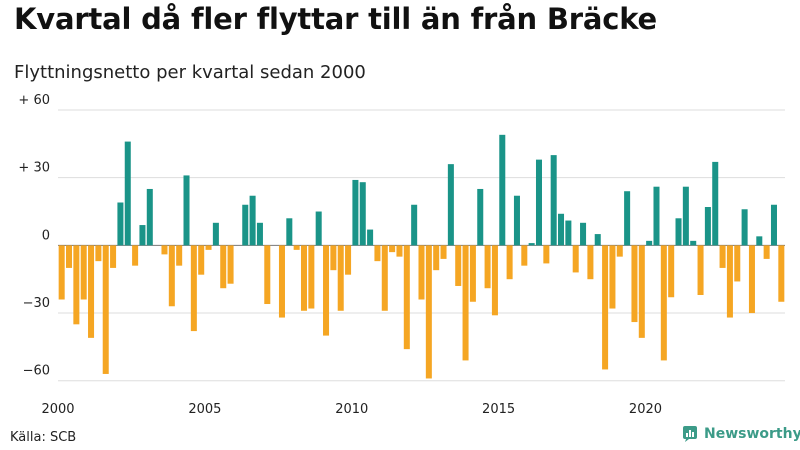  Describe the element at coordinates (351, 409) in the screenshot. I see `x-tick-label: 2010` at that location.